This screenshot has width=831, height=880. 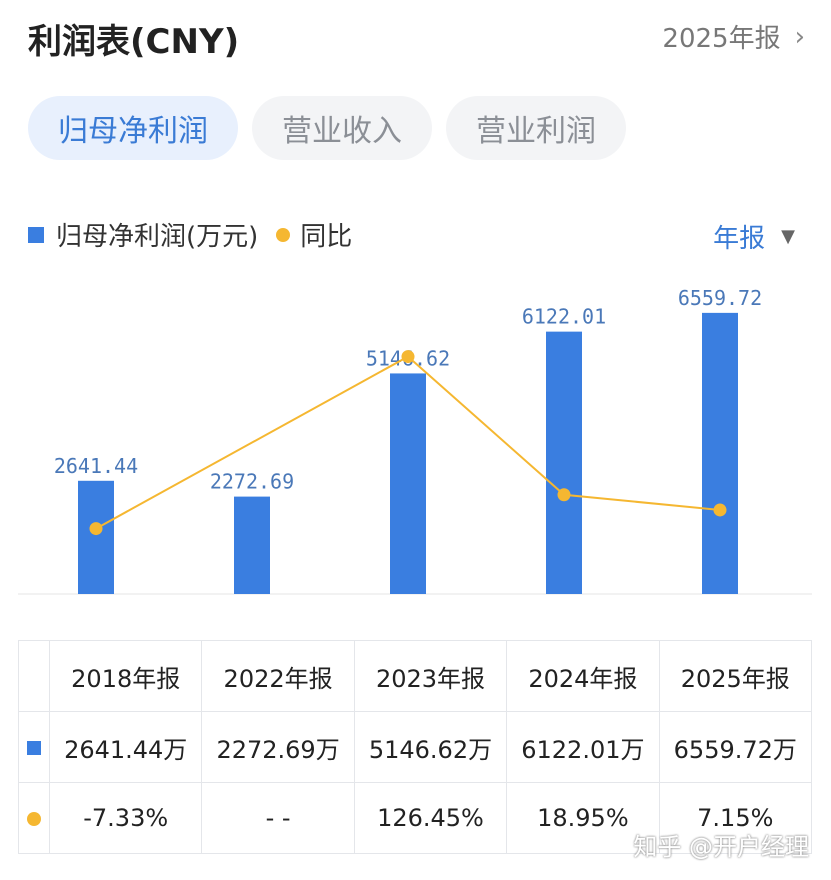 What do you see at coordinates (735, 818) in the screenshot?
I see `table-cell: 7.15%` at bounding box center [735, 818].